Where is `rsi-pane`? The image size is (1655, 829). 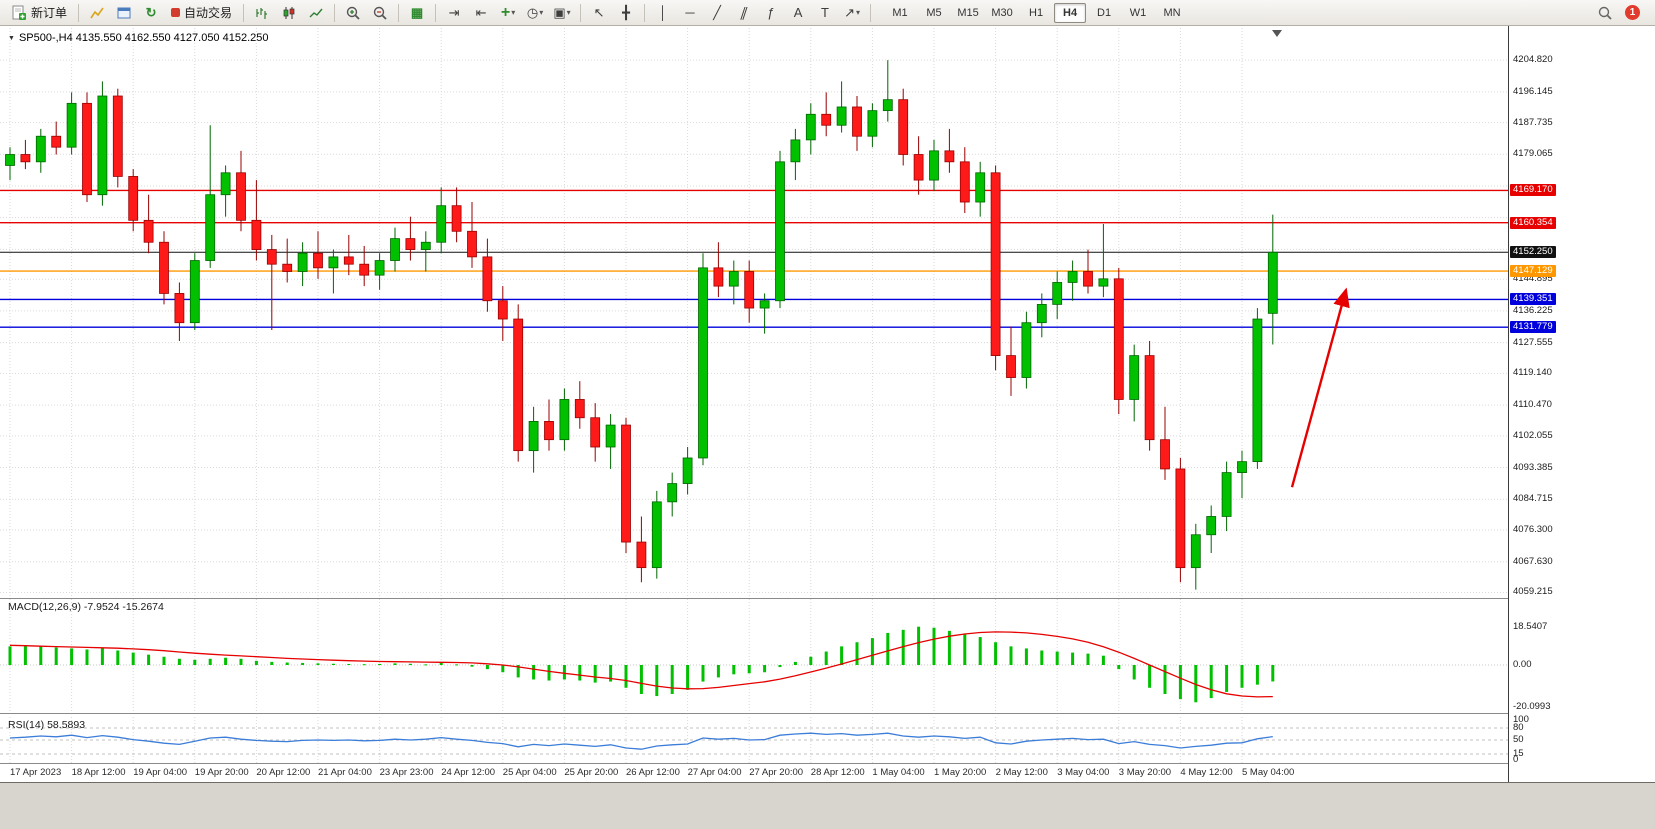
rsi-pane is located at coordinates (754, 740).